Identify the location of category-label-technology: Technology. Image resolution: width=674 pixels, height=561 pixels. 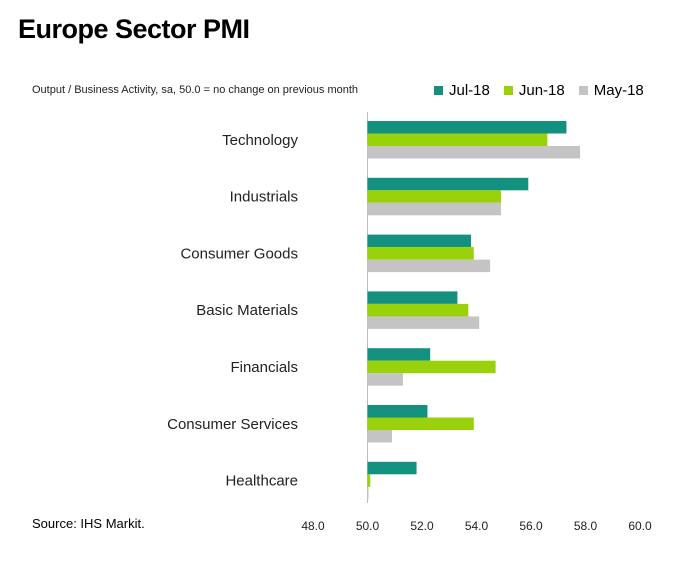
(260, 140).